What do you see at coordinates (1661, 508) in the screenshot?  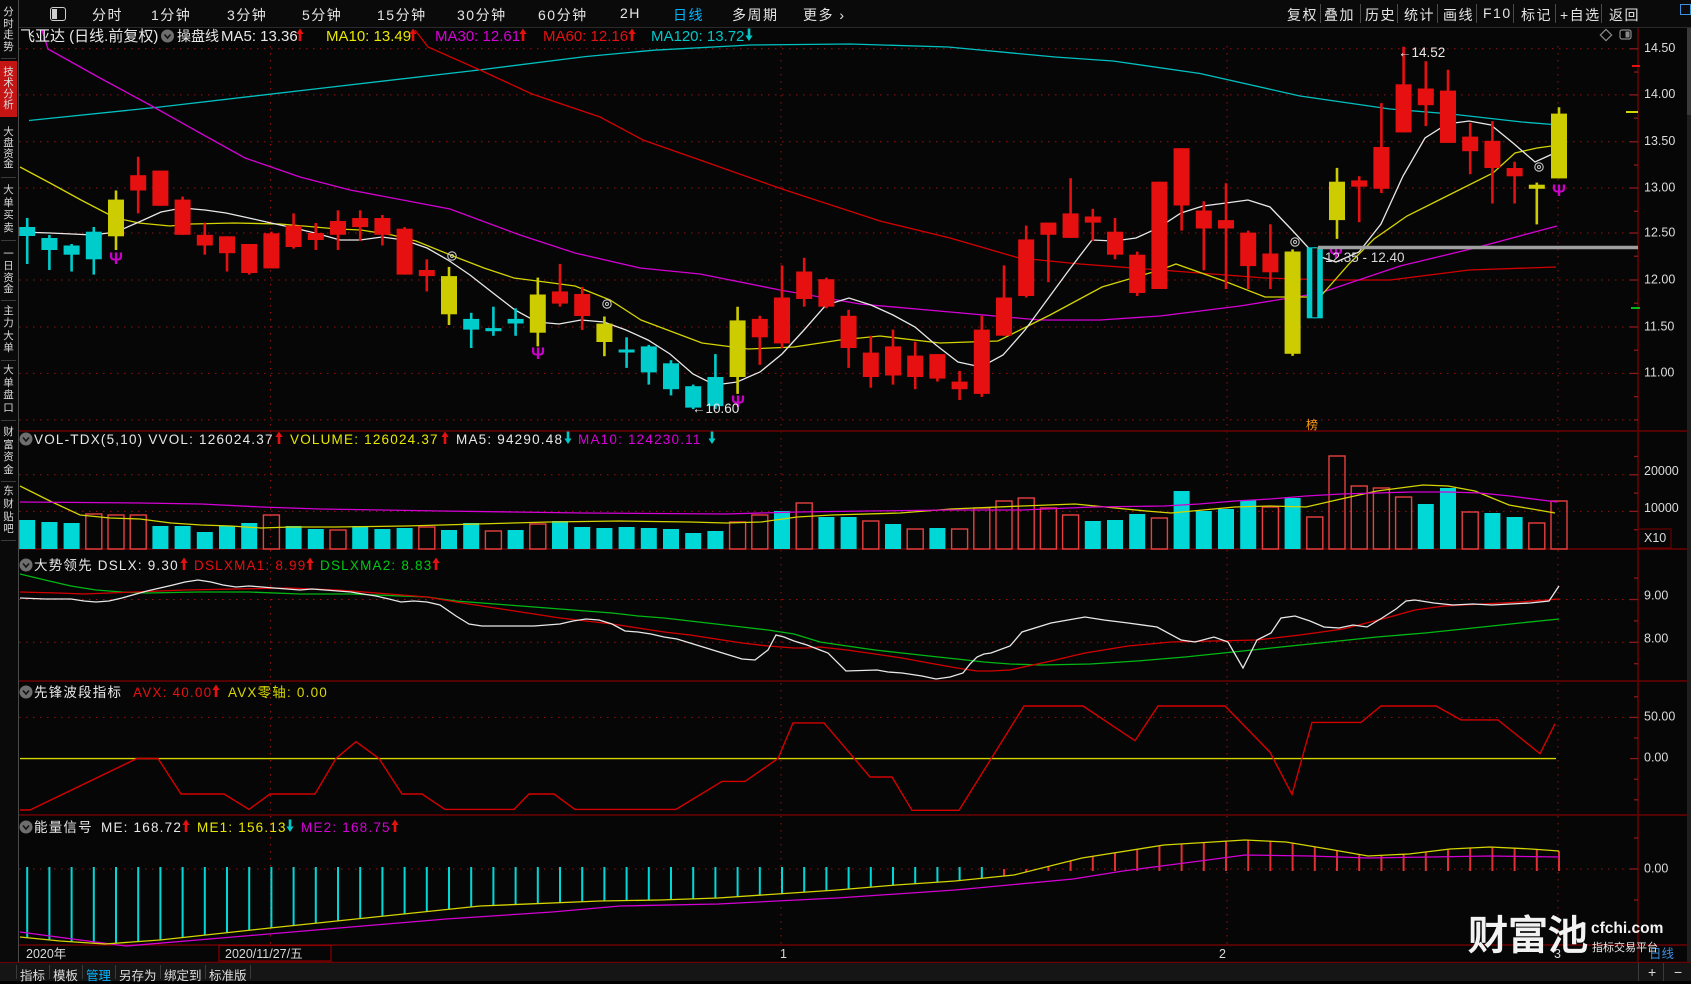 I see `svg-text: 10000` at bounding box center [1661, 508].